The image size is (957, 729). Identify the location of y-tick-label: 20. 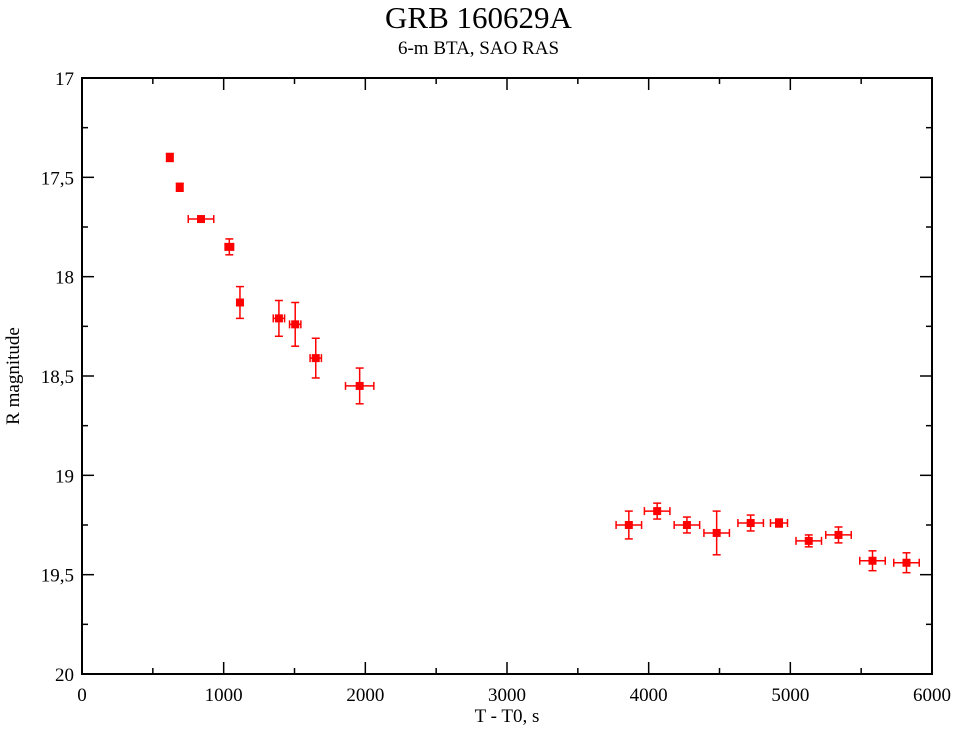
(64, 675).